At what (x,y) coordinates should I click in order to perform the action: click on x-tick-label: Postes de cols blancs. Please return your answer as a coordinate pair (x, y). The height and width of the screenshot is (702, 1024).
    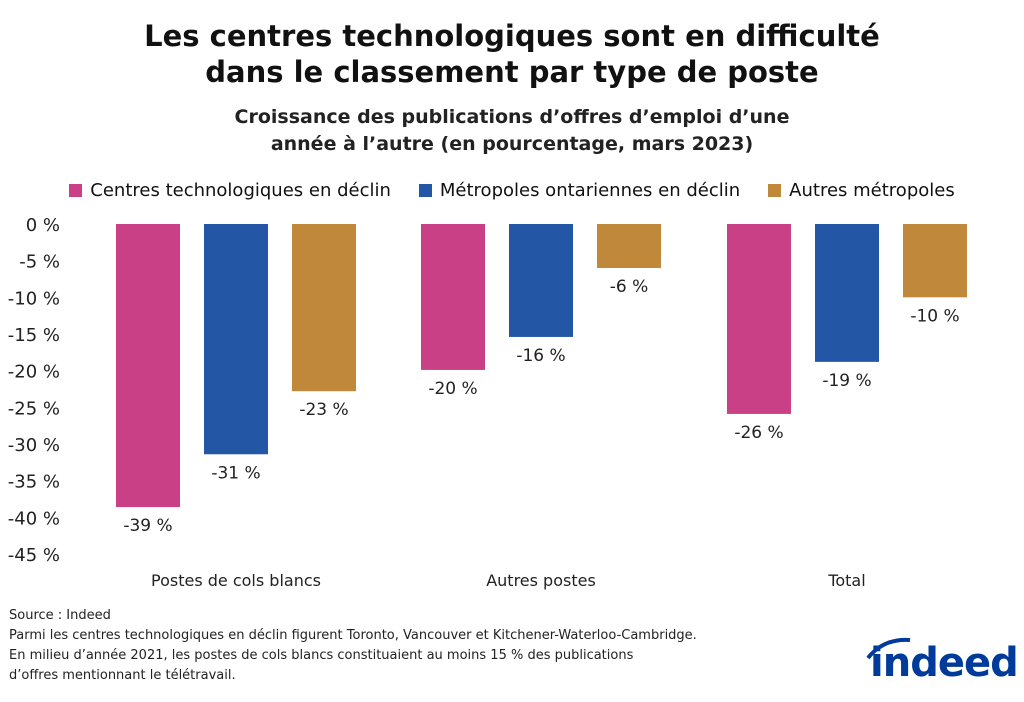
    Looking at the image, I should click on (236, 580).